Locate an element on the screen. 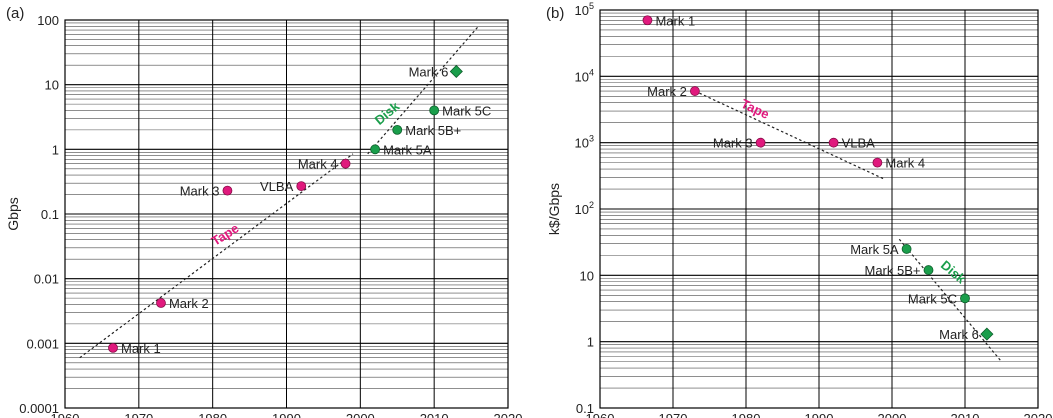 The width and height of the screenshot is (1053, 418). y-tick-label: 10⁴ is located at coordinates (584, 75).